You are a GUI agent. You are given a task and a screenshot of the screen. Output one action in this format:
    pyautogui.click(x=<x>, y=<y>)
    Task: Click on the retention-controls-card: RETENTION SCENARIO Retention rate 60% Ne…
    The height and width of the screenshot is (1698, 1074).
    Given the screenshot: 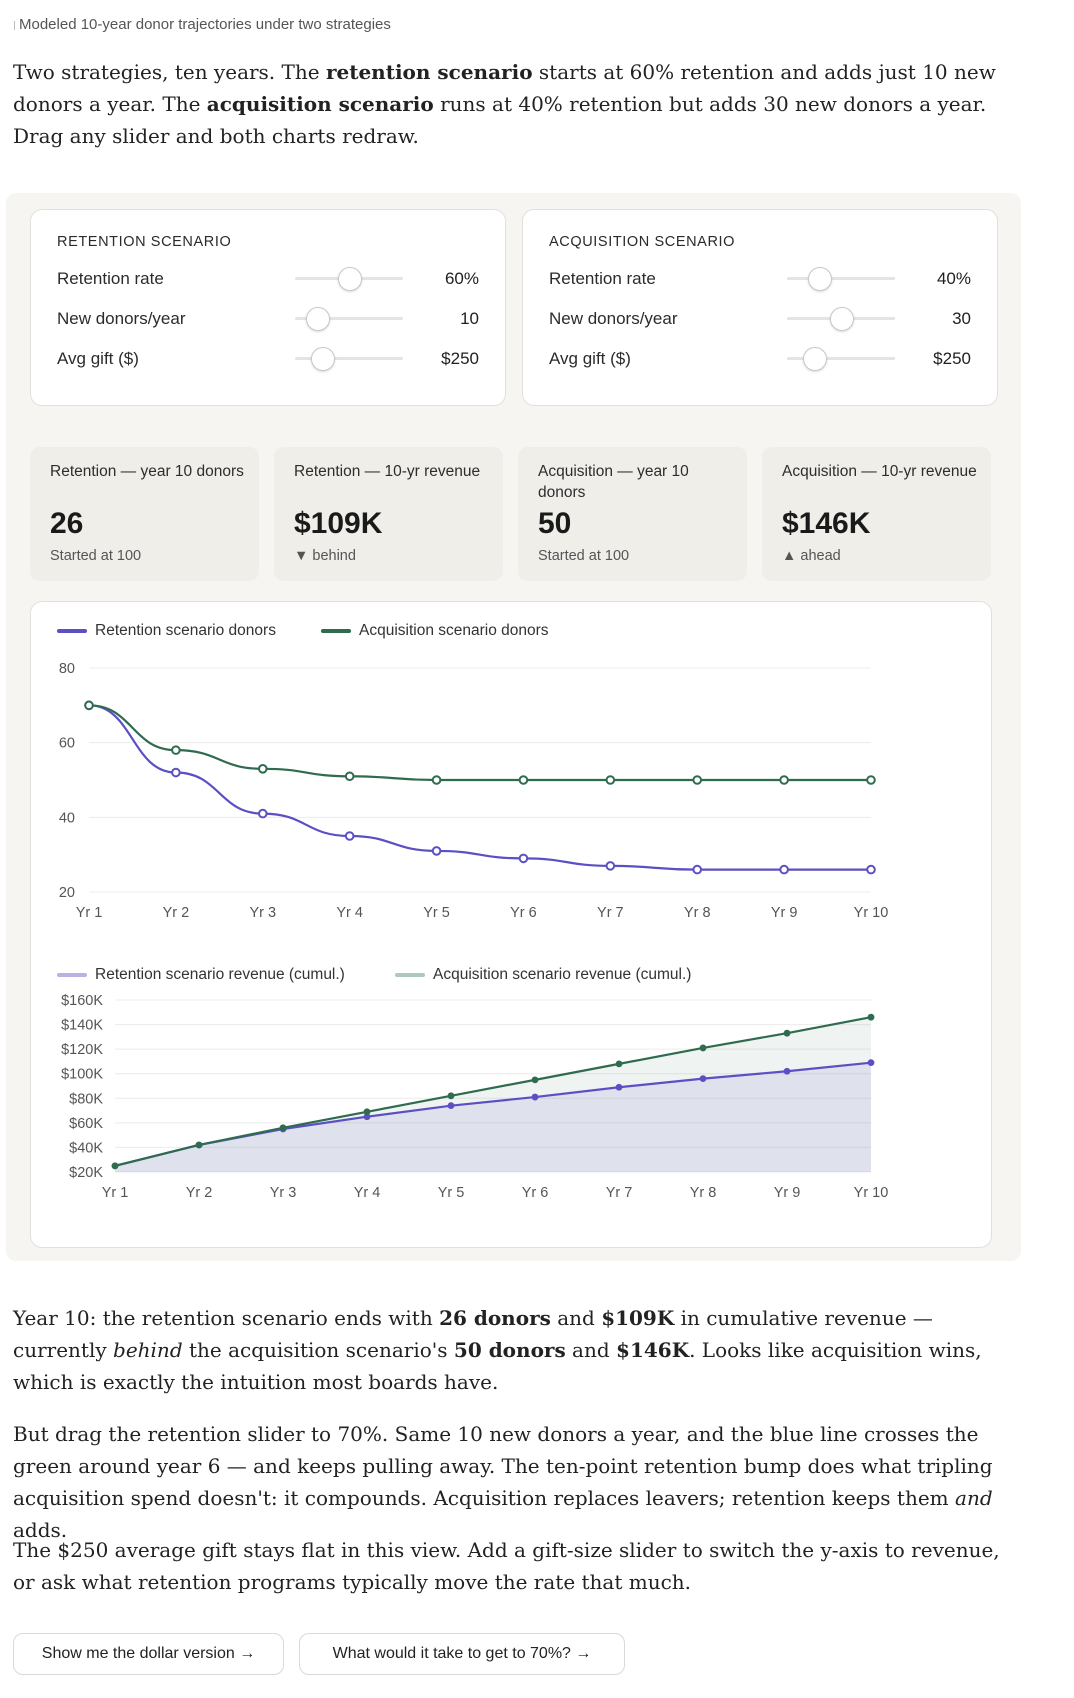 What is the action you would take?
    pyautogui.click(x=268, y=307)
    